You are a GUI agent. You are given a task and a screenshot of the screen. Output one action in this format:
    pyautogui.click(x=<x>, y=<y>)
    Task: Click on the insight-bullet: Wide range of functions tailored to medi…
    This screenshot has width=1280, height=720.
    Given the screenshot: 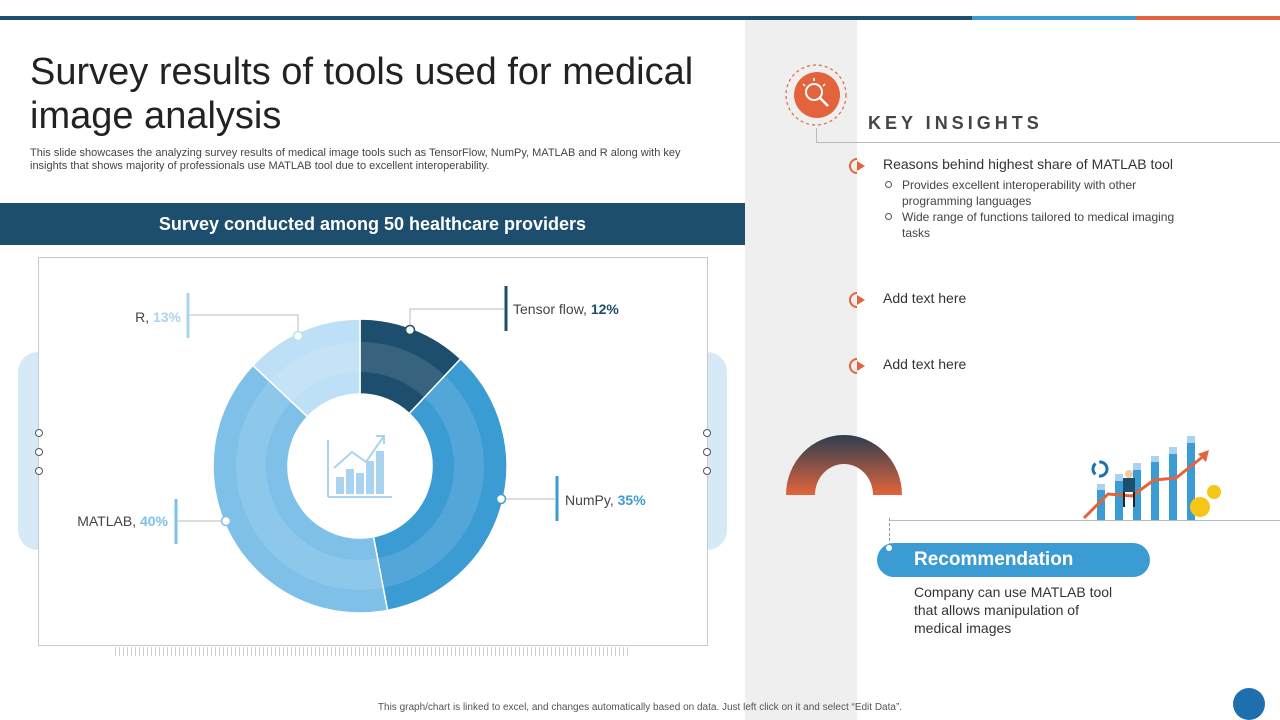 What is the action you would take?
    pyautogui.click(x=1030, y=225)
    